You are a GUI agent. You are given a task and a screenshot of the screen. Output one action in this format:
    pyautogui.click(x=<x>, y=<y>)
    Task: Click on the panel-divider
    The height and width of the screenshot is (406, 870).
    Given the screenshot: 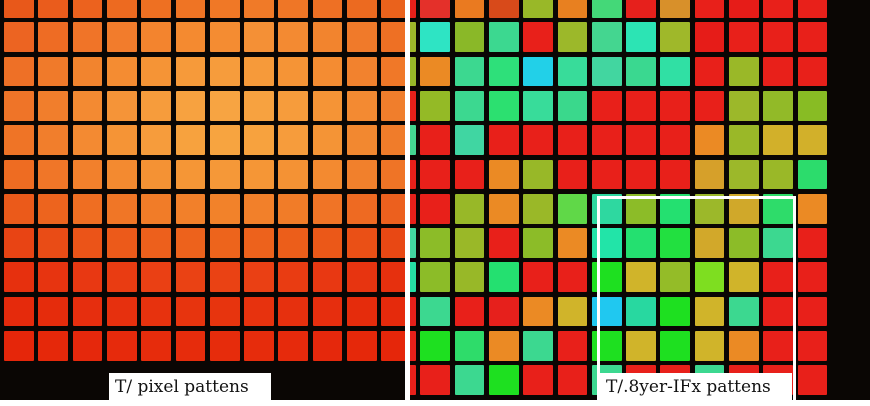 What is the action you would take?
    pyautogui.click(x=407, y=200)
    